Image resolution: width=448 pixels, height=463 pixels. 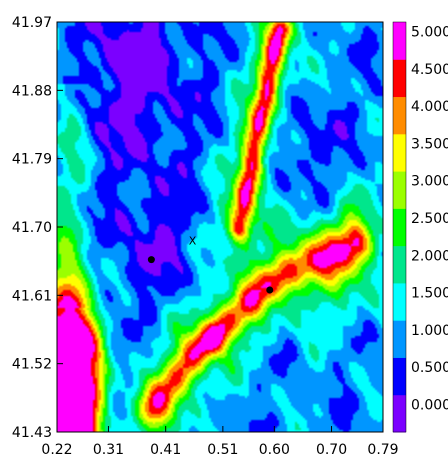 I want to click on x-tick-label: 0.60, so click(x=274, y=450).